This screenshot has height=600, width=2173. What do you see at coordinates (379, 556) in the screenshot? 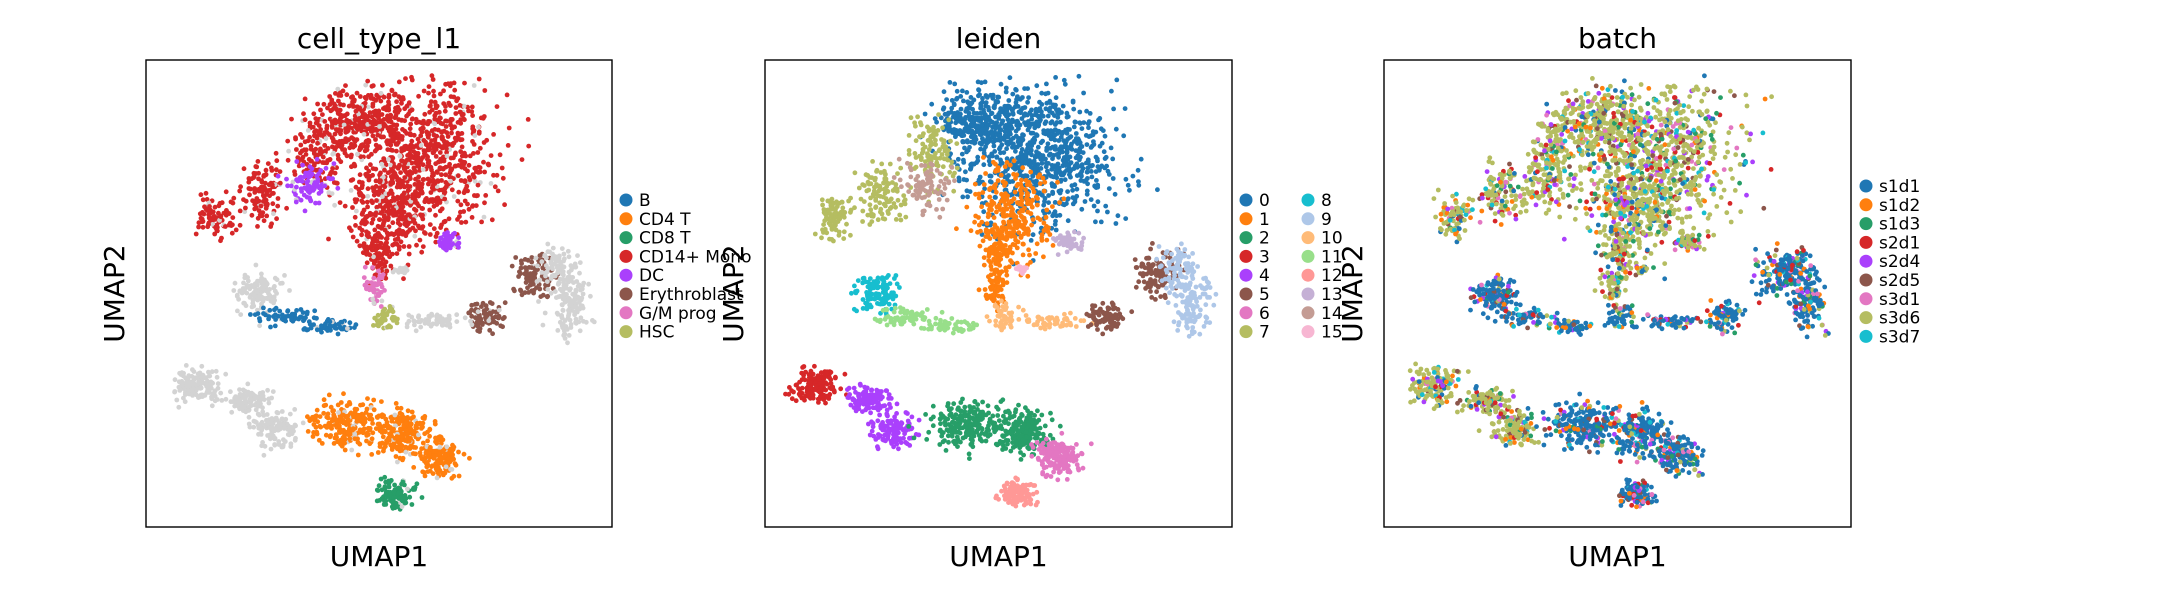
I see `x-axis-label: UMAP1` at bounding box center [379, 556].